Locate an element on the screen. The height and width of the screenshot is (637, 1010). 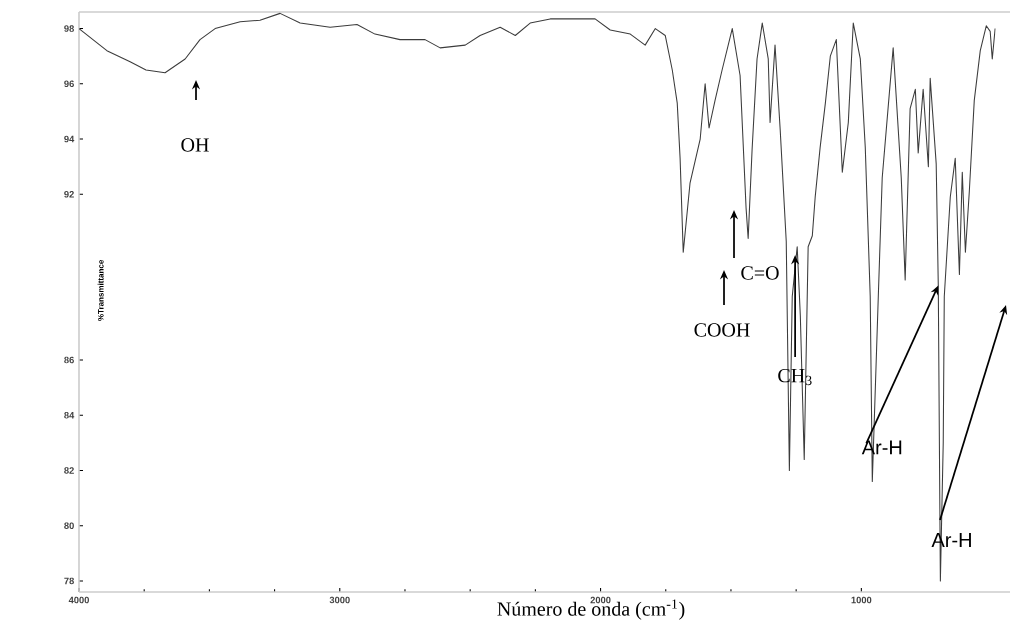
y-tick-label: 94 is located at coordinates (69, 139).